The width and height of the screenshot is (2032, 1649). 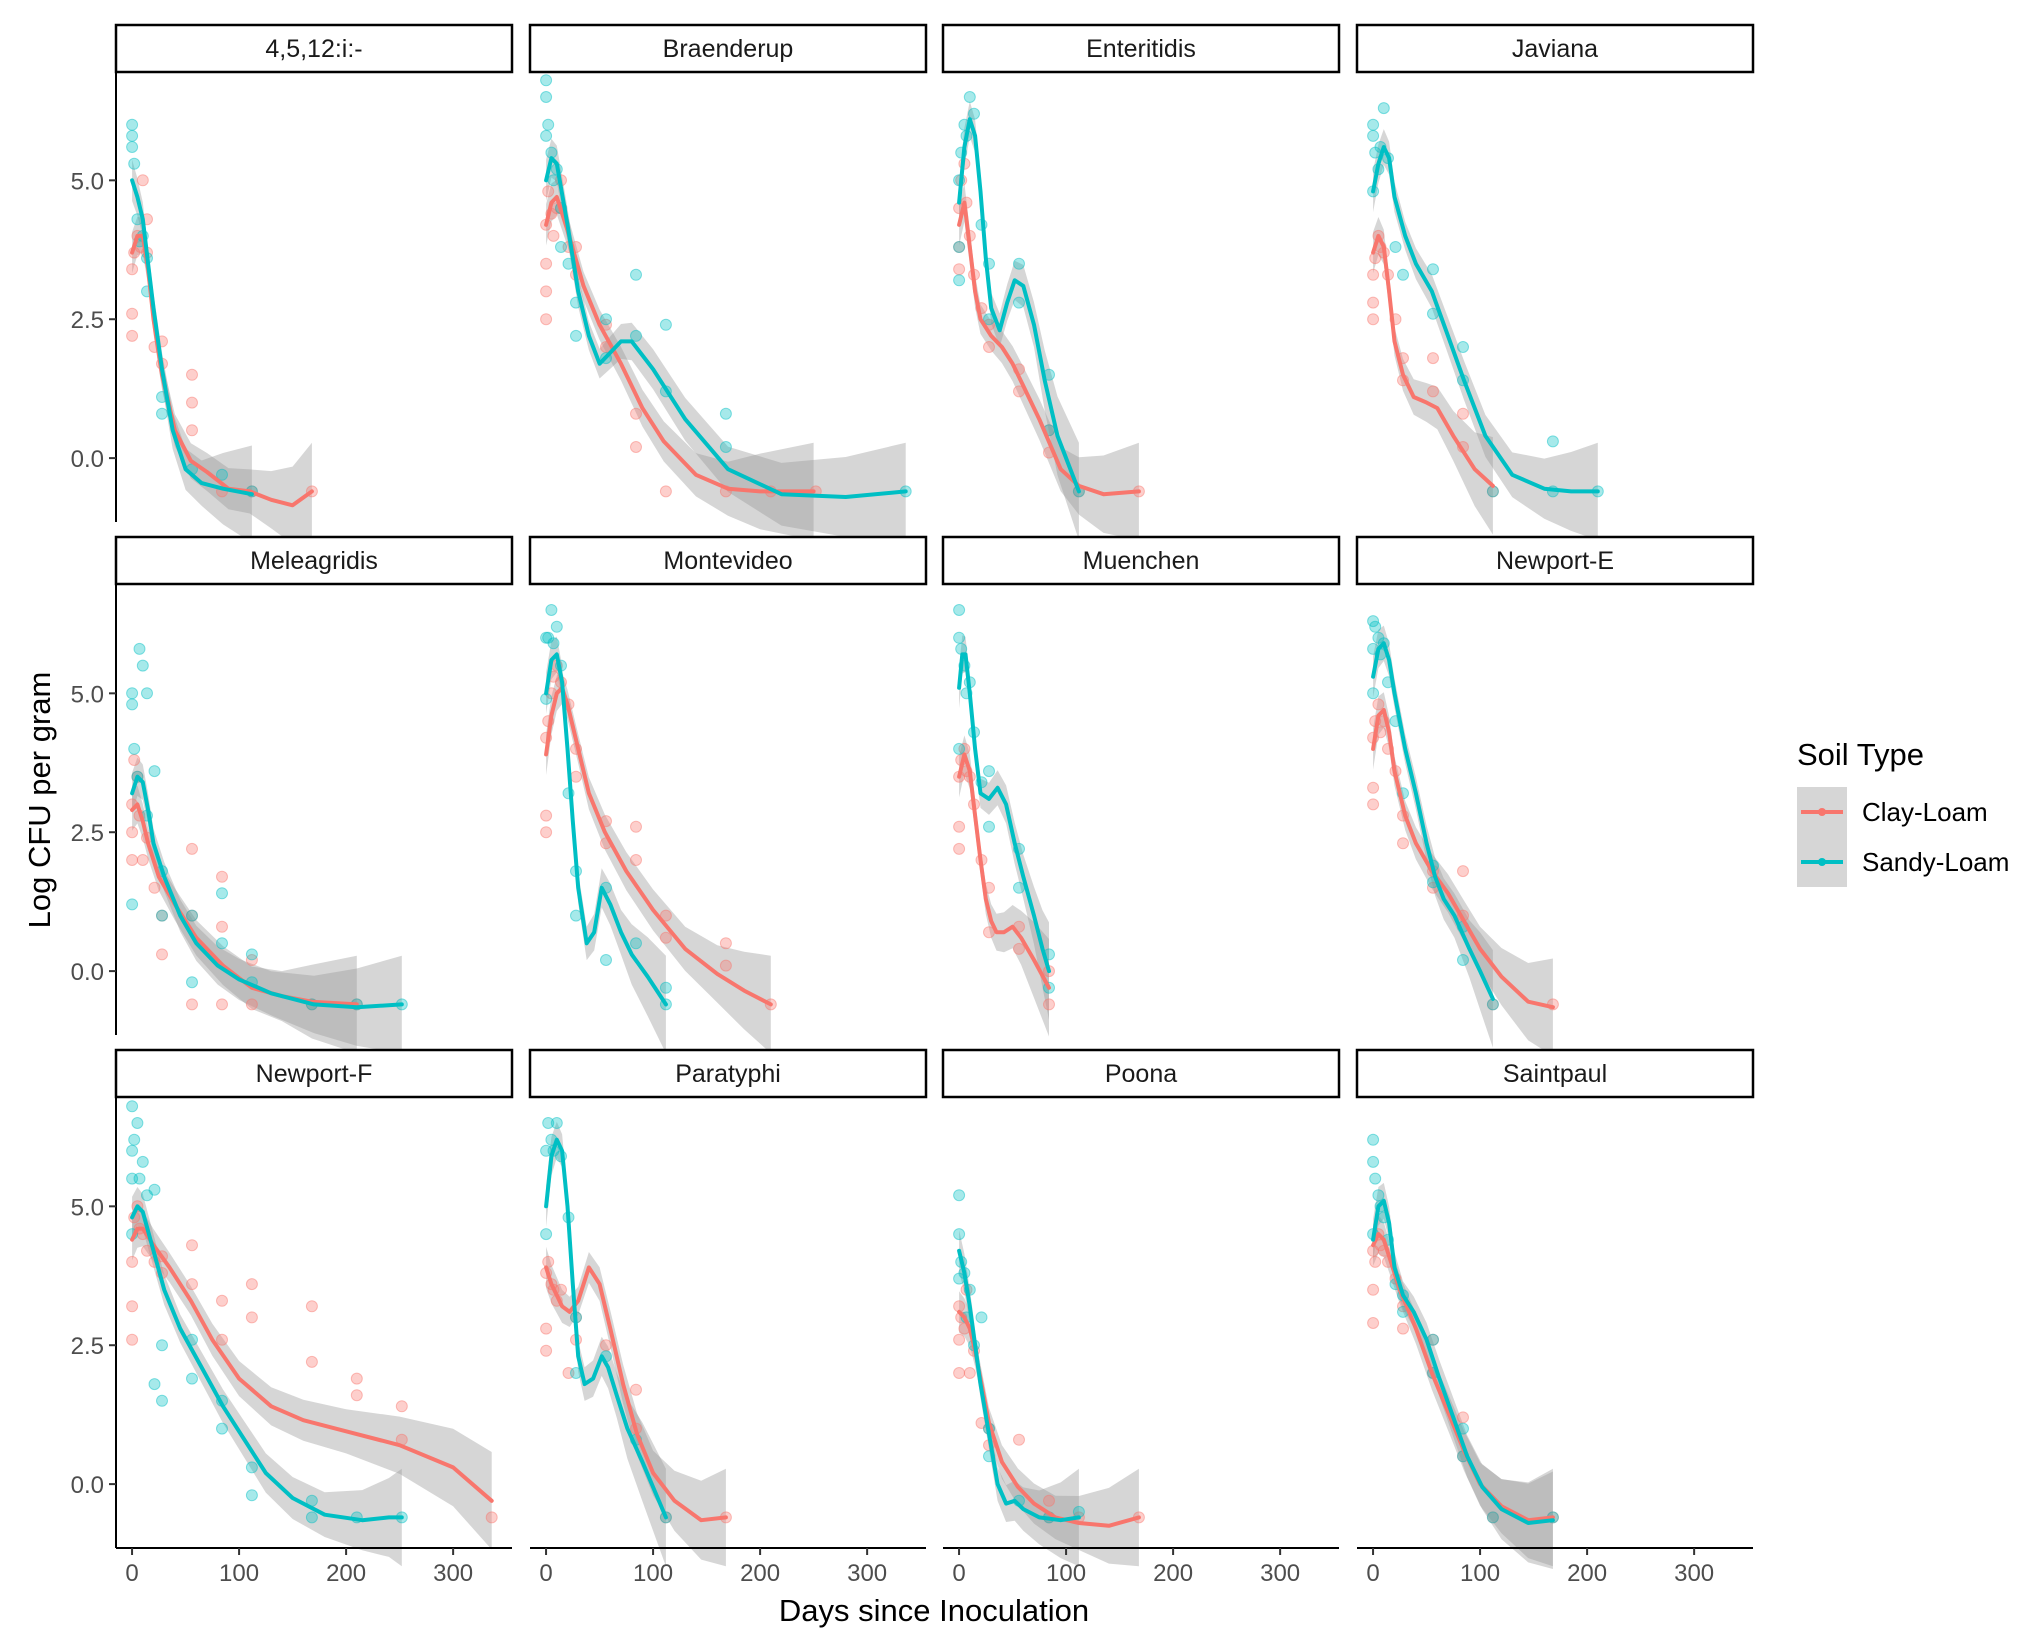 What do you see at coordinates (727, 561) in the screenshot?
I see `facet-title: Montevideo` at bounding box center [727, 561].